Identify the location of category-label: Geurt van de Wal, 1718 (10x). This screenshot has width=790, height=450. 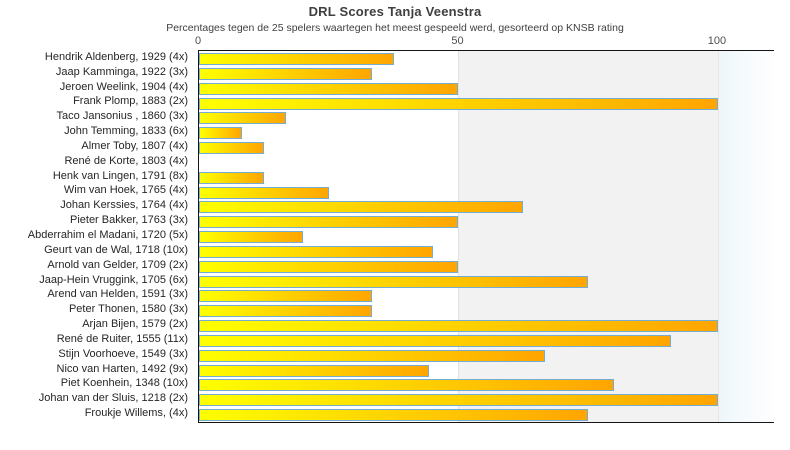
(116, 249).